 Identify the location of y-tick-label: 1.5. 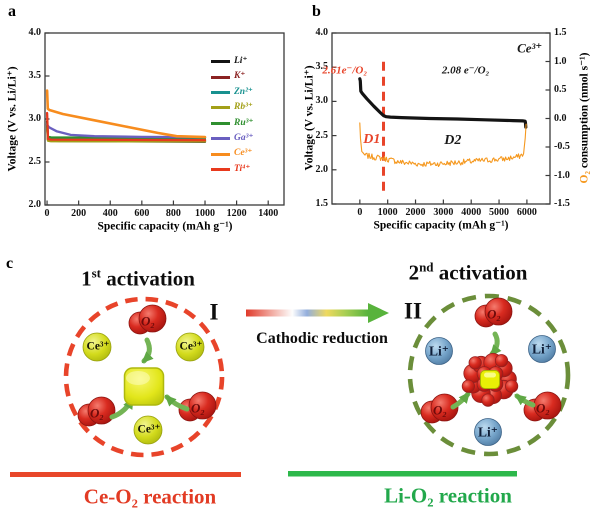
(322, 203).